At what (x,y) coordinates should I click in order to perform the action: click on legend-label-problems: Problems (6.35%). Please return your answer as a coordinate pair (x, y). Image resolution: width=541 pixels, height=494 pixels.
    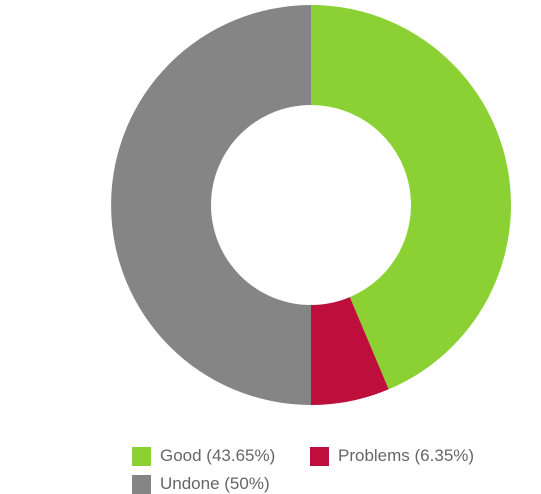
    Looking at the image, I should click on (406, 455).